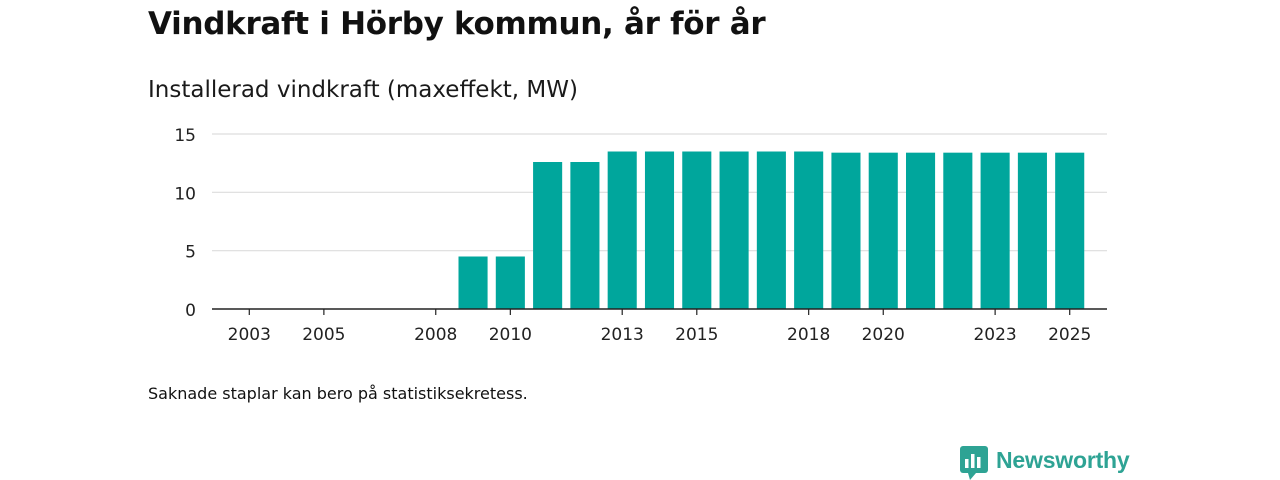  I want to click on x-tick-label: 2008, so click(435, 335).